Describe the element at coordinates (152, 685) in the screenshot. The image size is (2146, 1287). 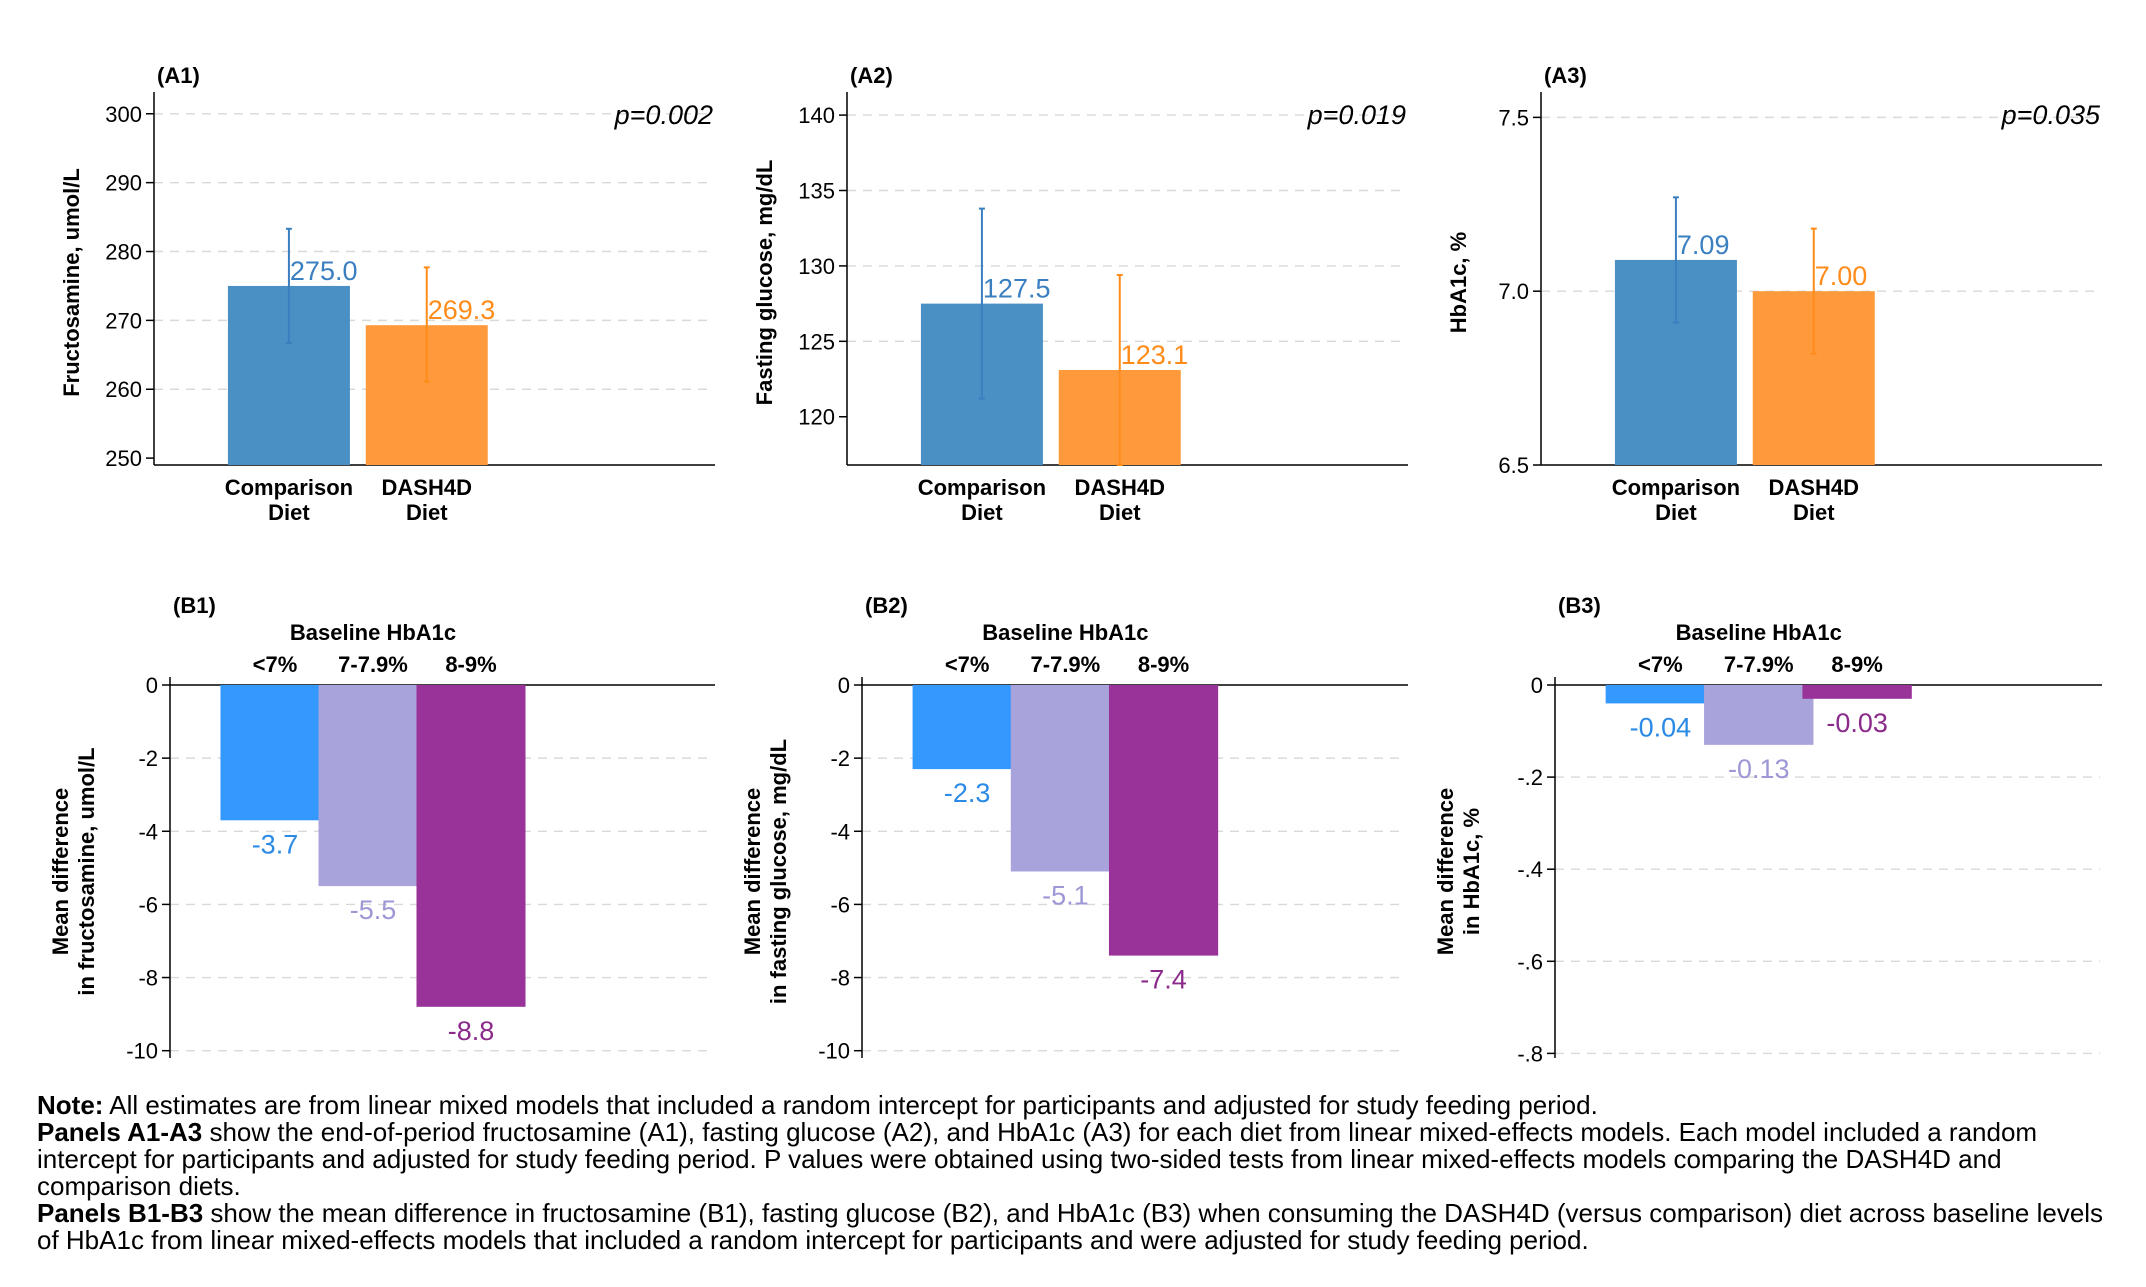
I see `B1-ytick-label: 0` at that location.